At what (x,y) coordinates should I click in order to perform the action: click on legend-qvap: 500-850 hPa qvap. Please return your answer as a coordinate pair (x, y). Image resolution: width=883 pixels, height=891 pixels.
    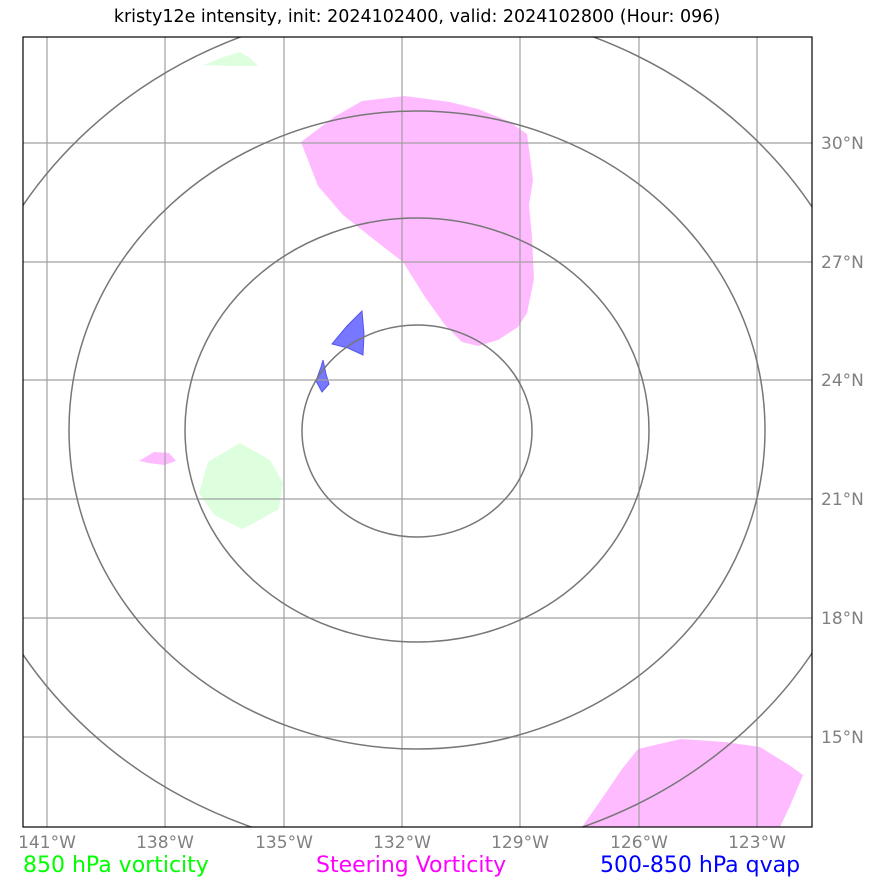
    Looking at the image, I should click on (700, 865).